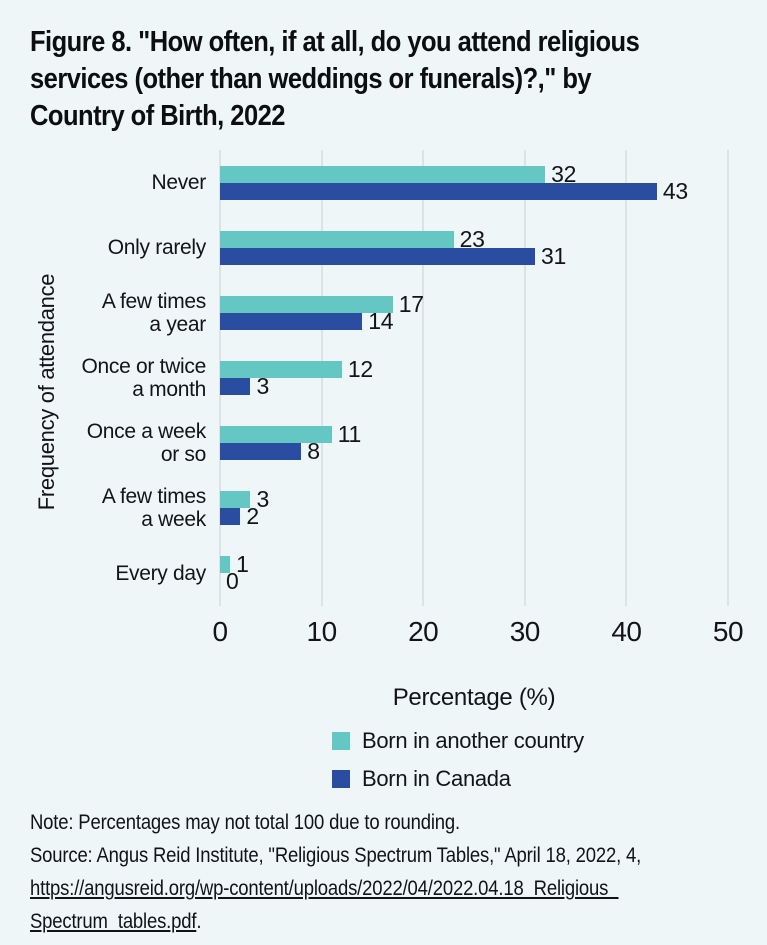  What do you see at coordinates (474, 434) in the screenshot?
I see `bar-line: 11` at bounding box center [474, 434].